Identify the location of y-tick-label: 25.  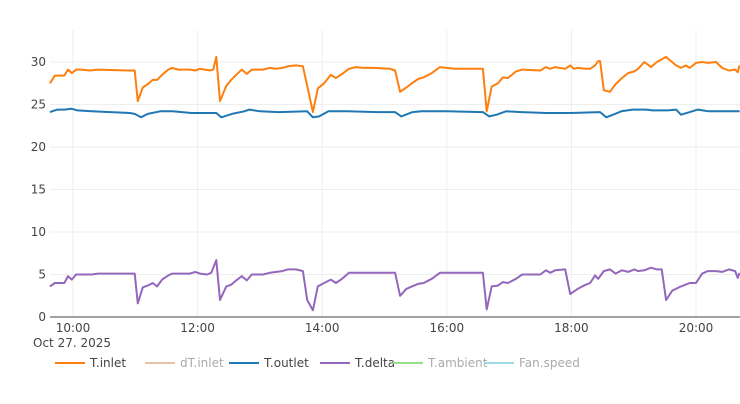
(38, 105).